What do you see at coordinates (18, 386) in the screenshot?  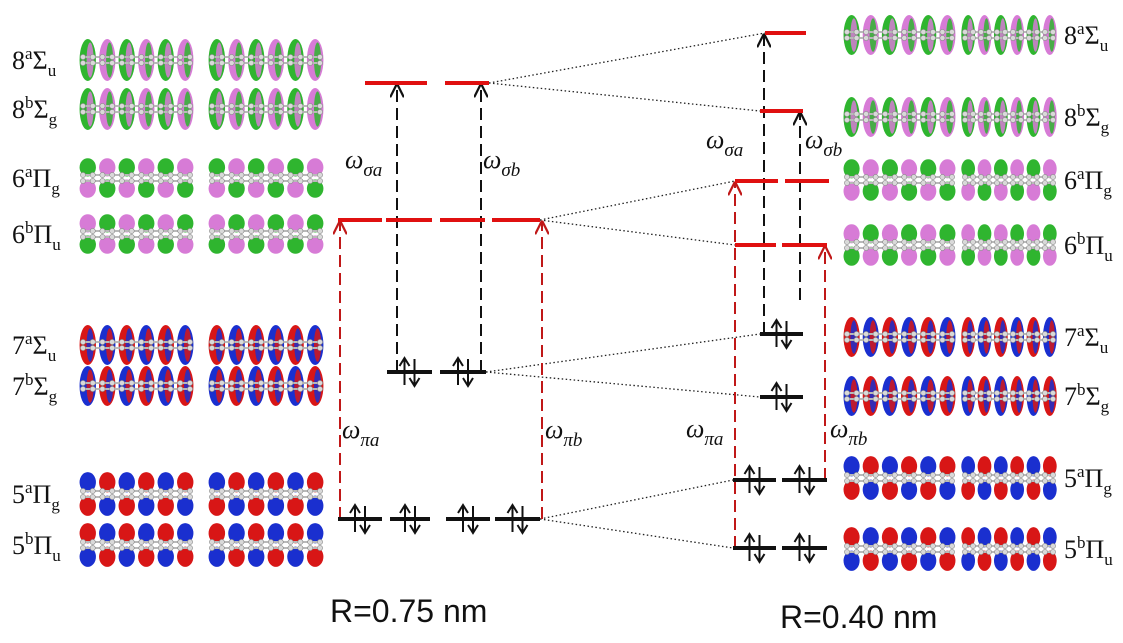 I see `orbital-number: 7` at bounding box center [18, 386].